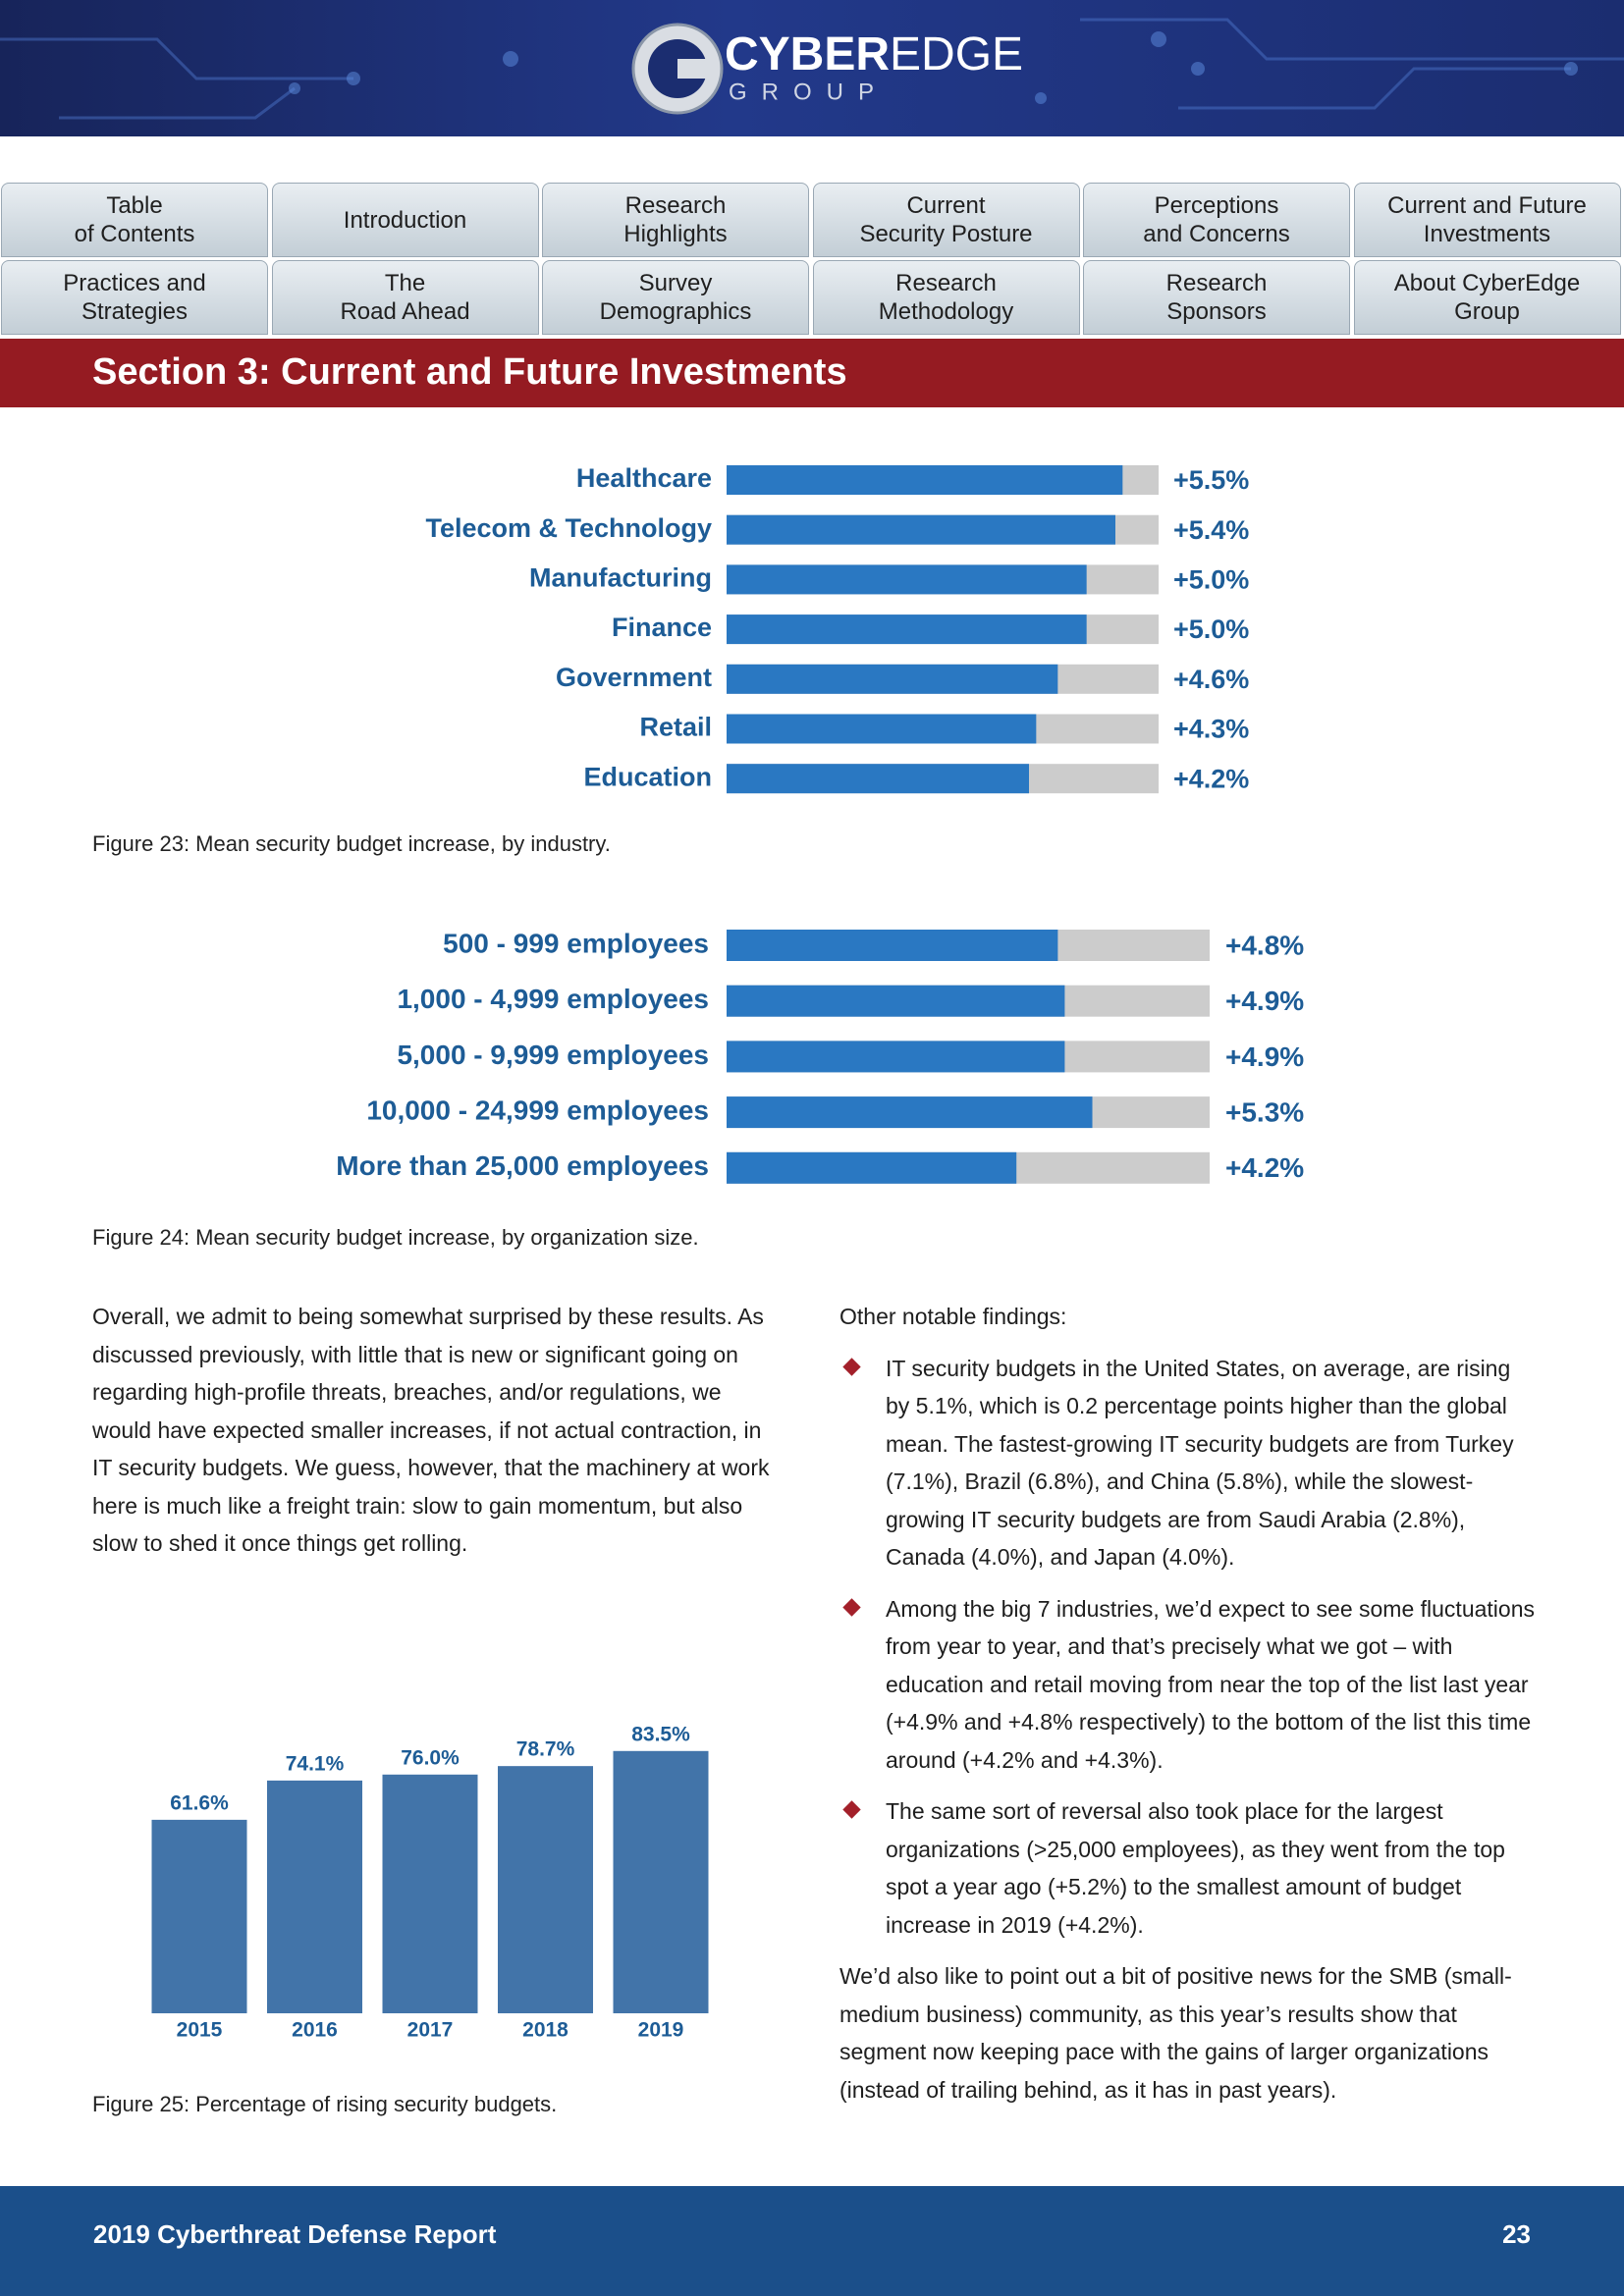 This screenshot has height=2296, width=1624. I want to click on value-label: 76.0%, so click(430, 1757).